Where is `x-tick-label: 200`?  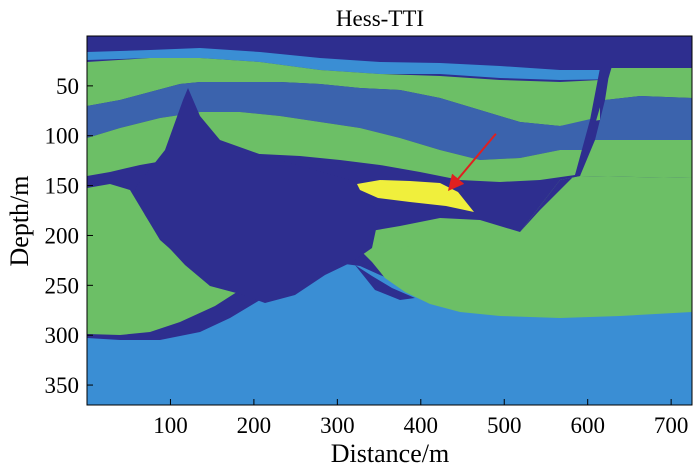
x-tick-label: 200 is located at coordinates (254, 425).